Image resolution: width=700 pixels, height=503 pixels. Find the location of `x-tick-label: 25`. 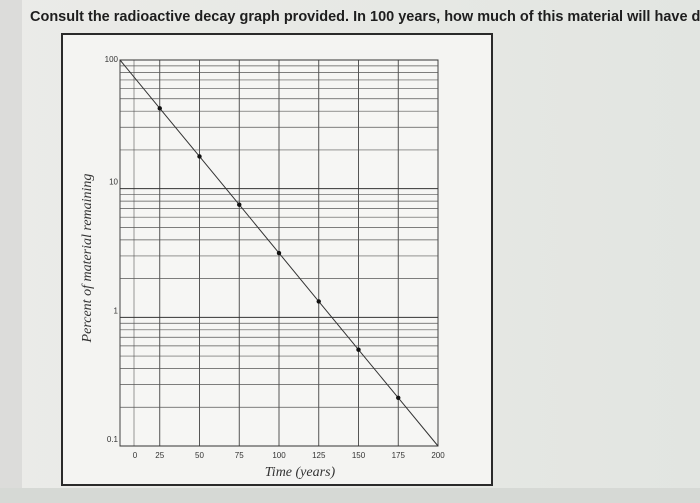

x-tick-label: 25 is located at coordinates (159, 455).